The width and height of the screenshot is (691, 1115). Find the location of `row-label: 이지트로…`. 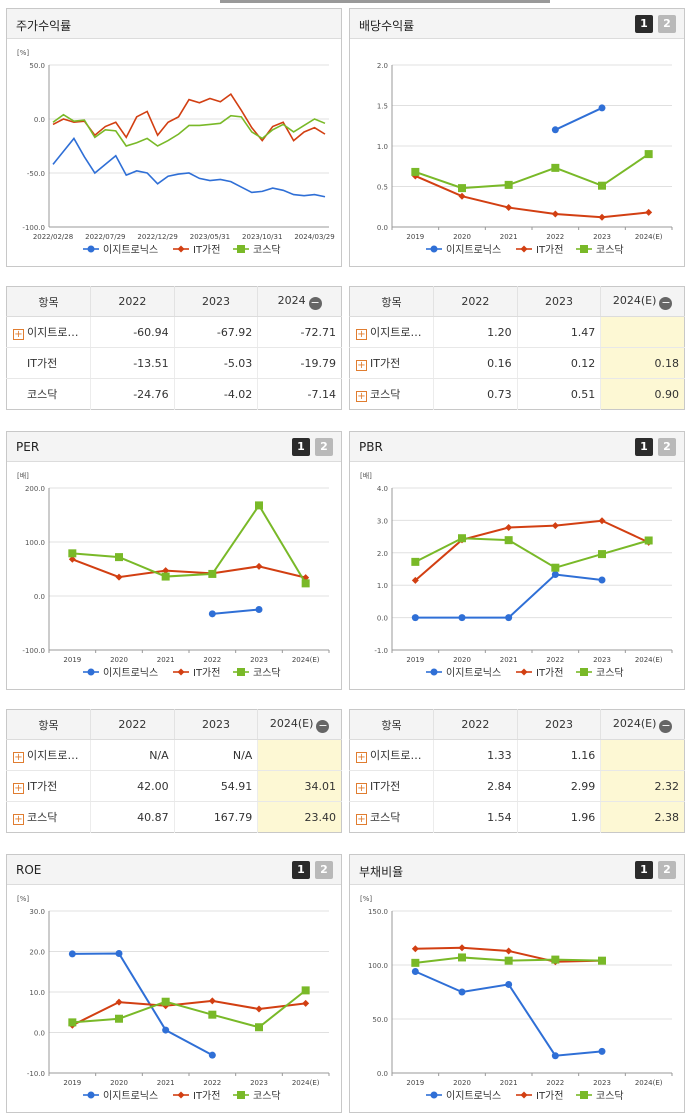

row-label: 이지트로… is located at coordinates (53, 755).